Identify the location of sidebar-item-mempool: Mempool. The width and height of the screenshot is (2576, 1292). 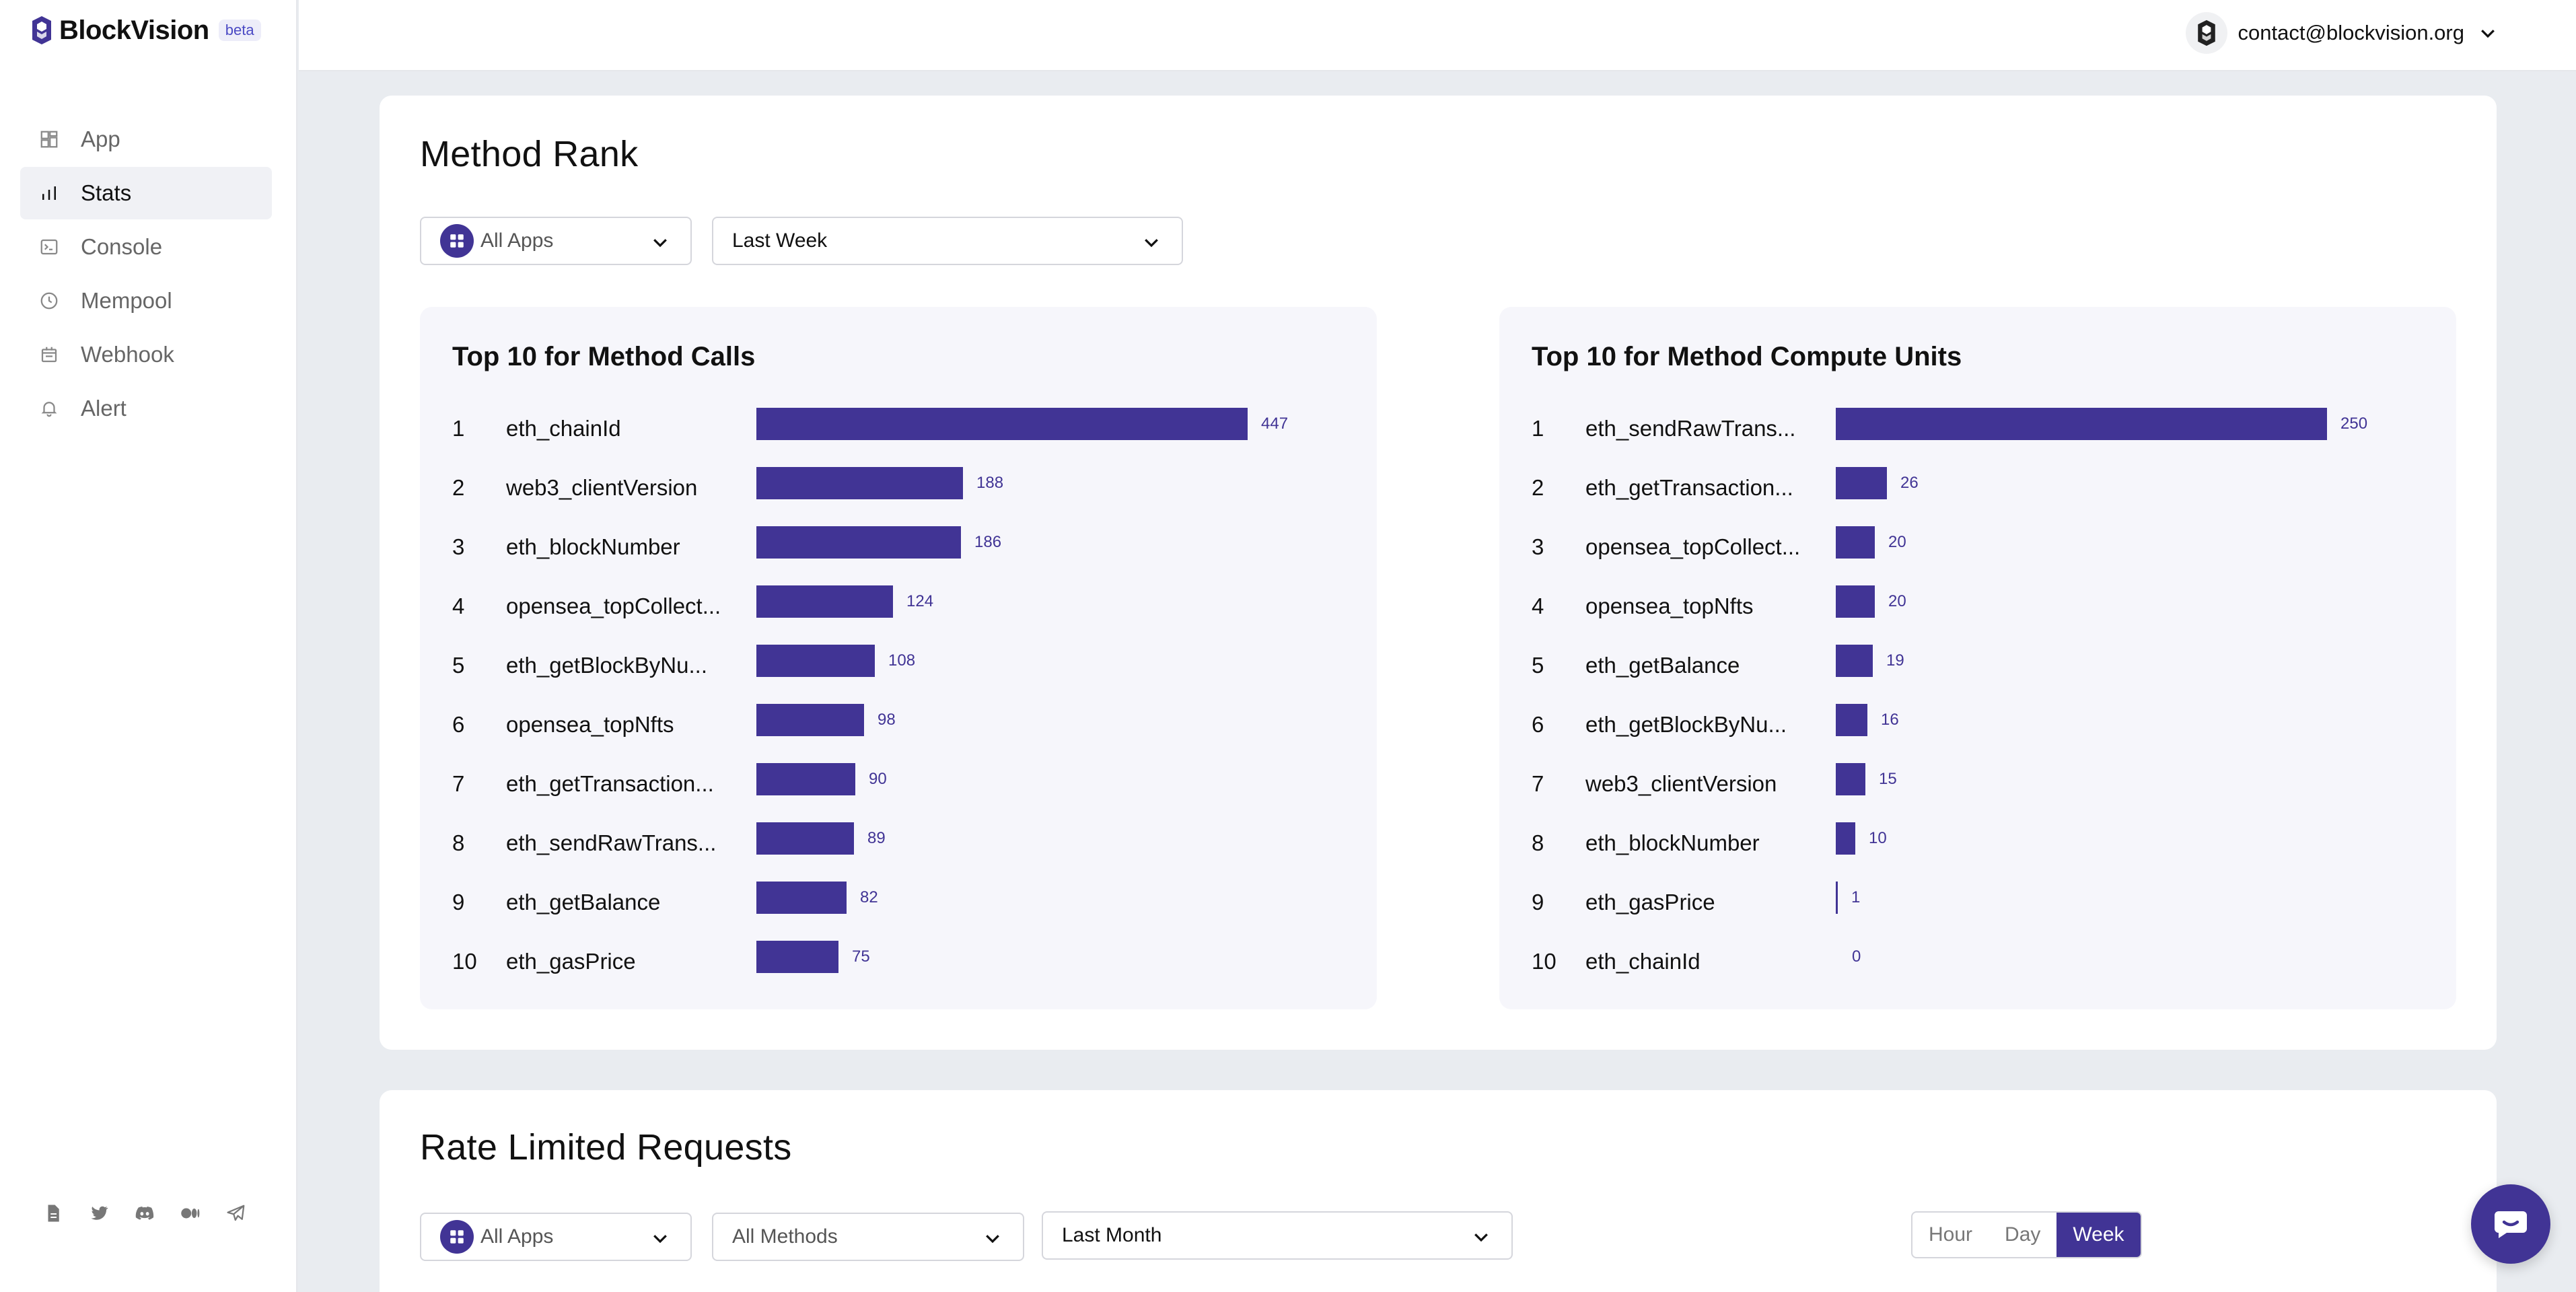
(146, 301).